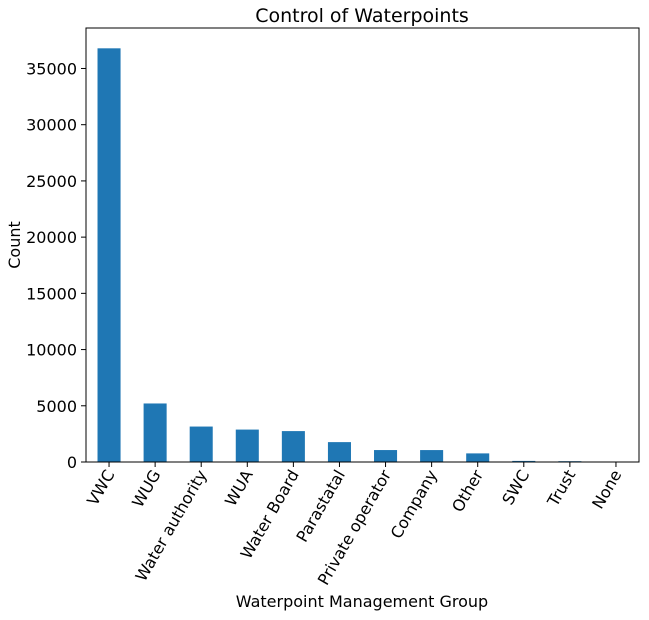  Describe the element at coordinates (414, 504) in the screenshot. I see `x-tick-label: Company` at that location.